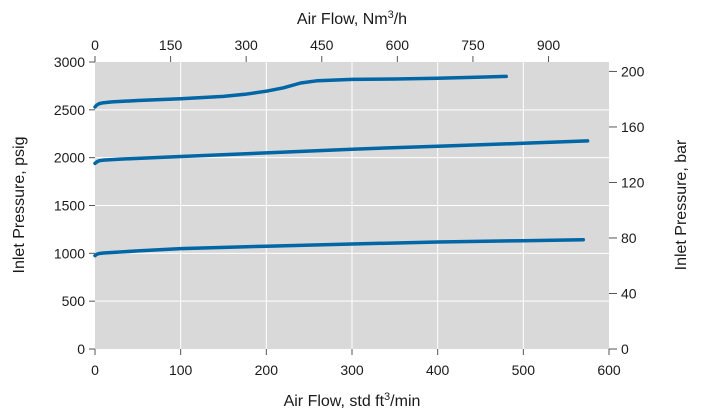  Describe the element at coordinates (524, 370) in the screenshot. I see `x-tick-label: 500` at that location.